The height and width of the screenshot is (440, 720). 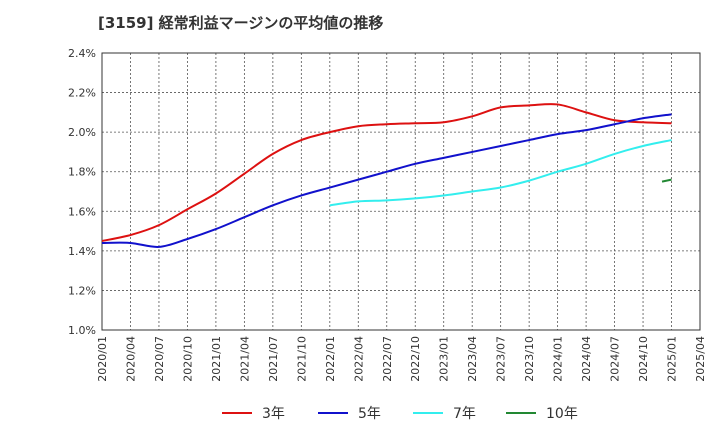 I want to click on y-tick-label: 1.6%, so click(x=82, y=211).